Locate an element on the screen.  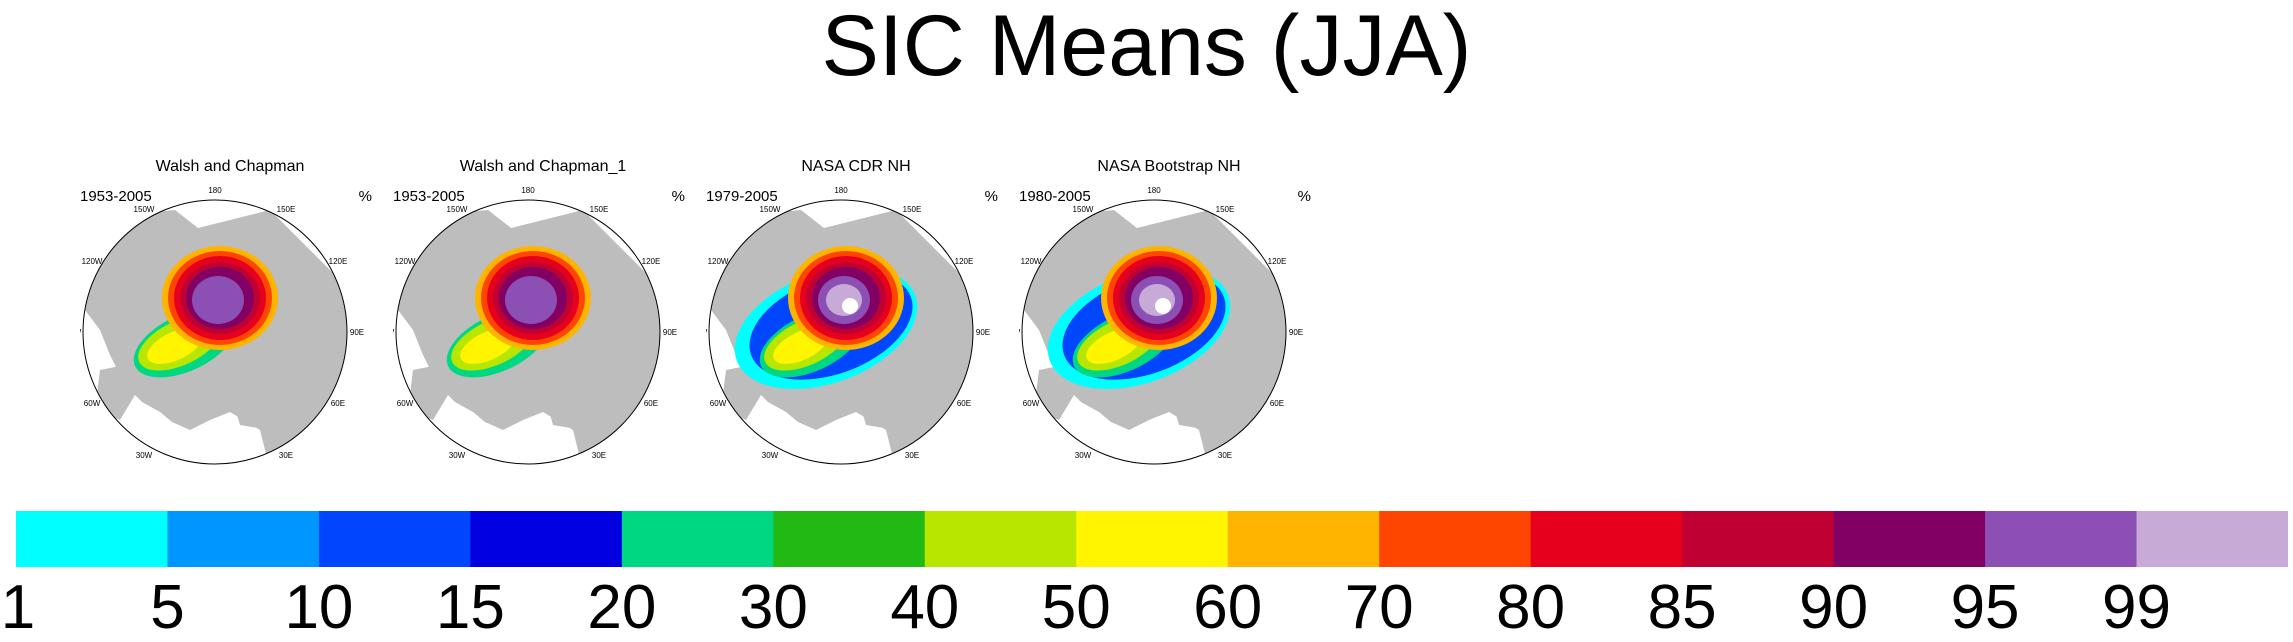
colorbar-tick-label: 80 is located at coordinates (1531, 607).